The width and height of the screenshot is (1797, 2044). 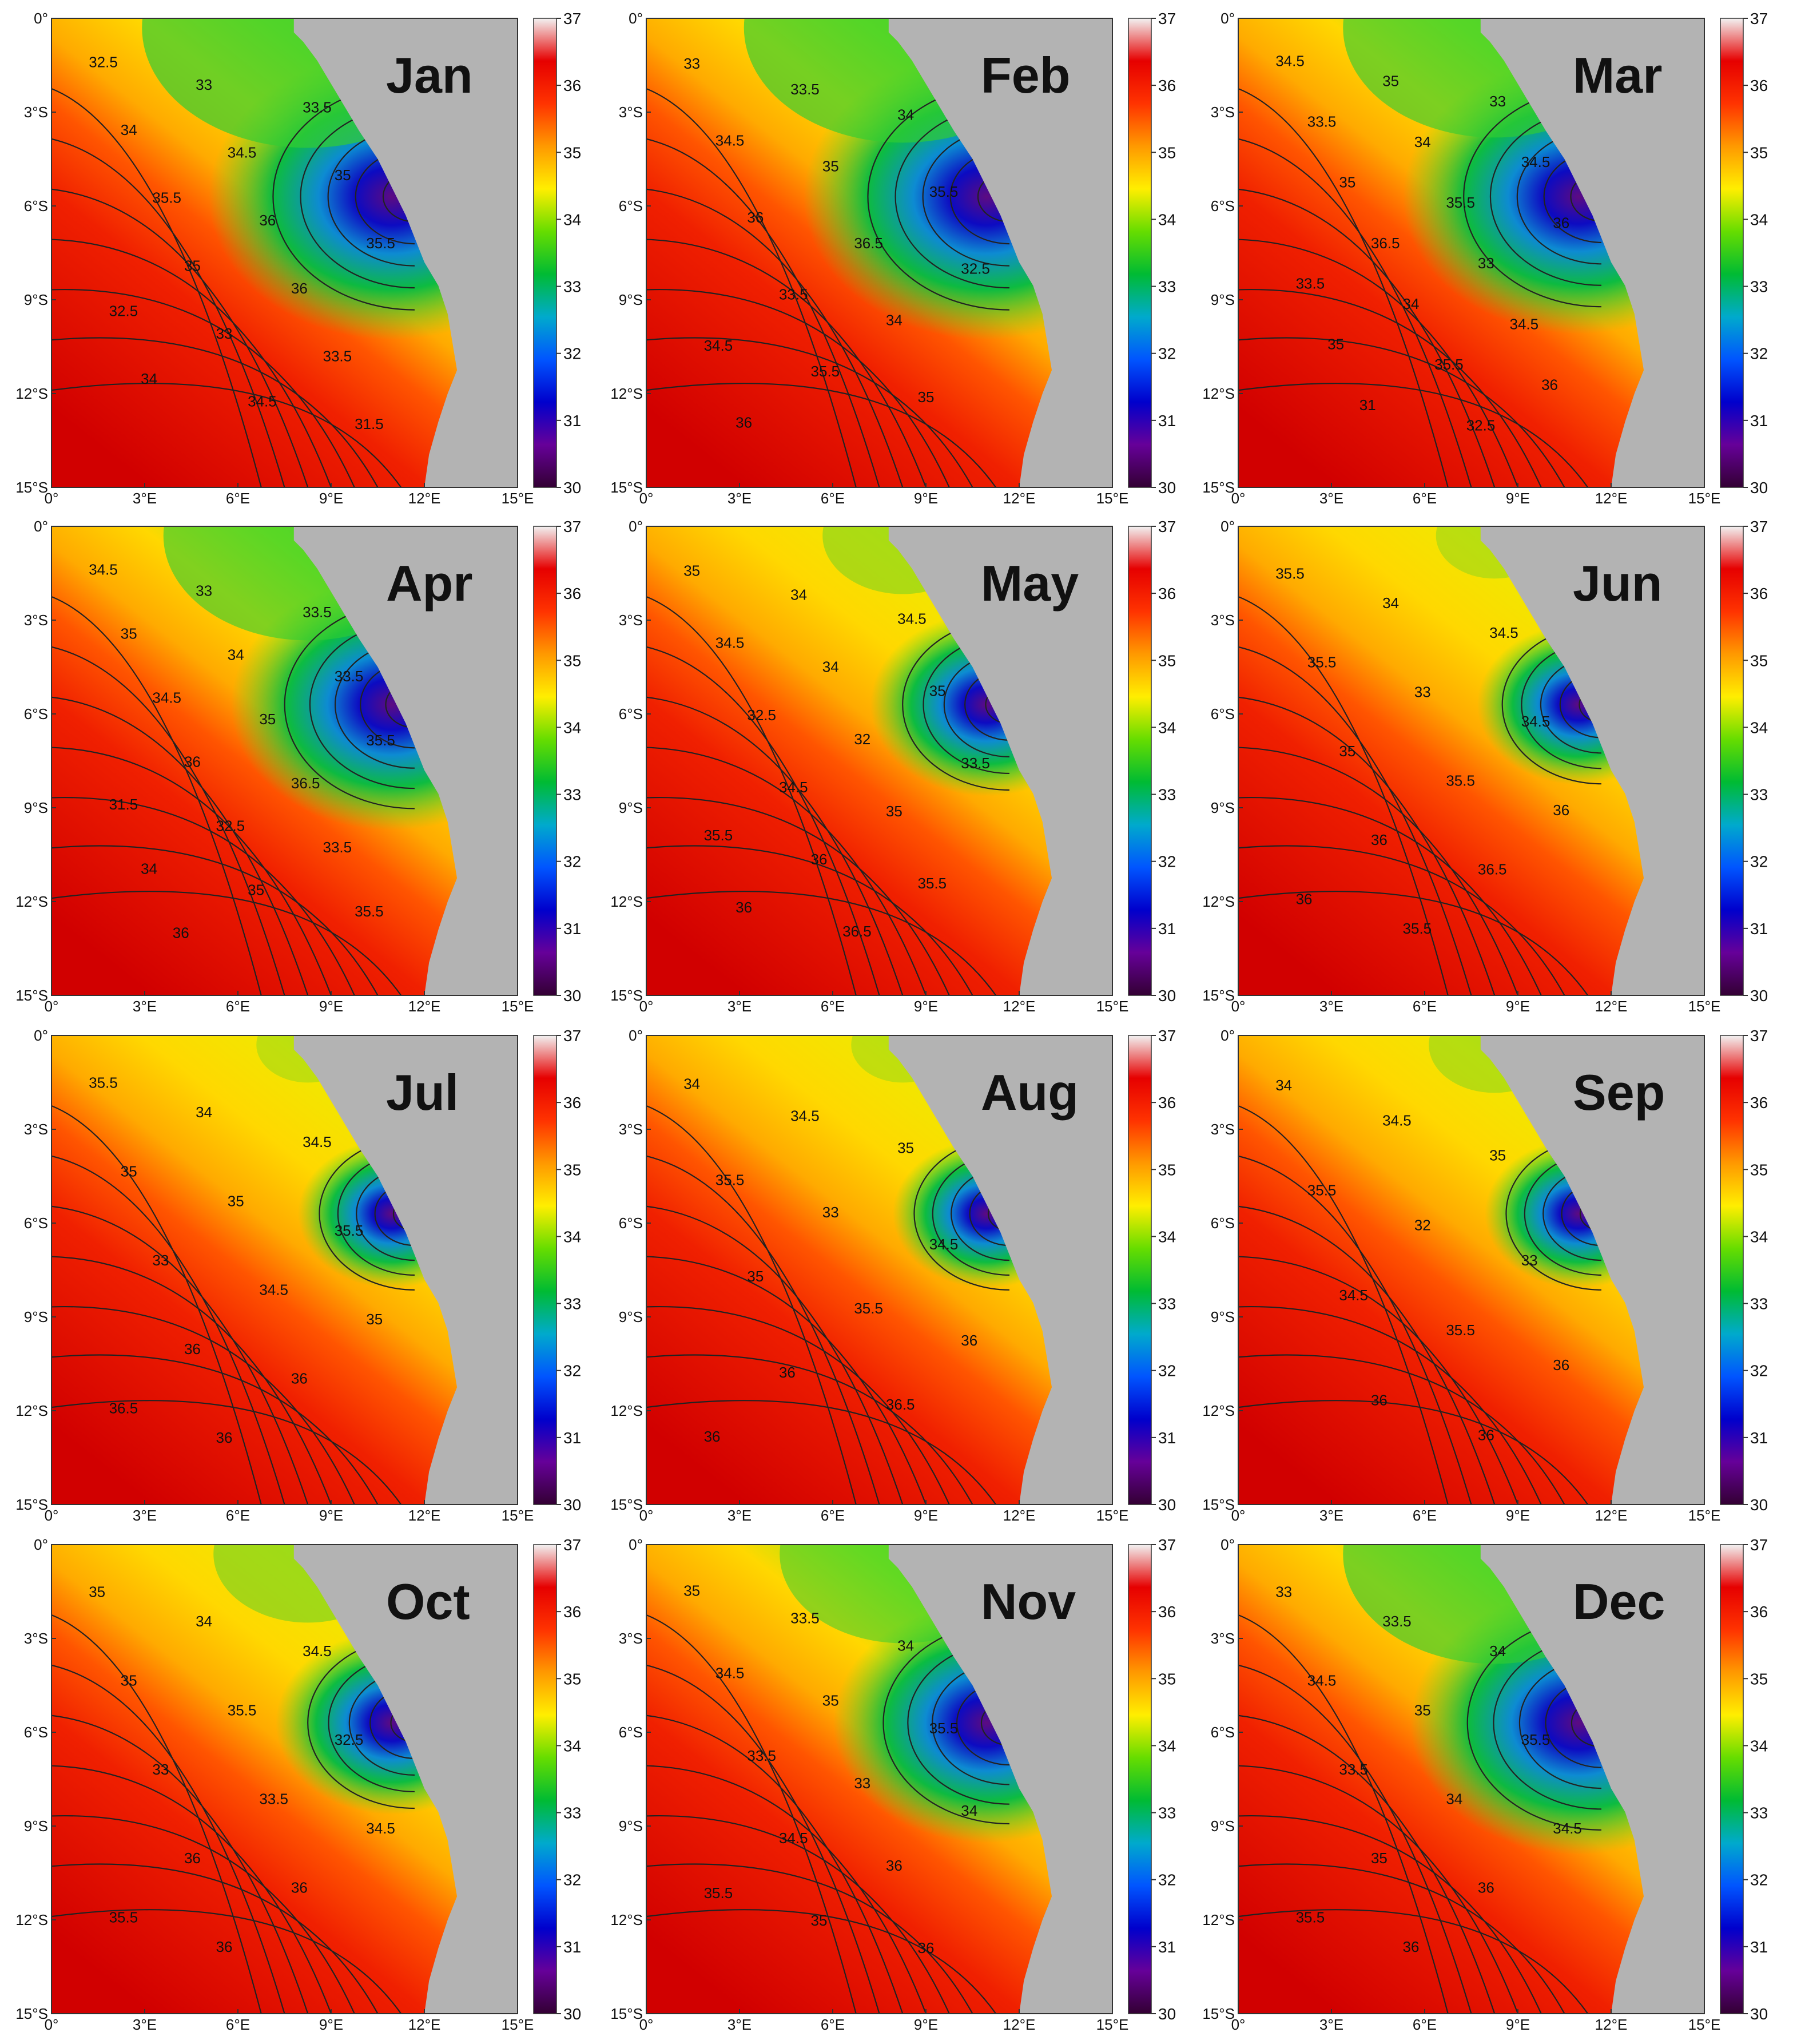 I want to click on contour-label: 31.5, so click(x=123, y=804).